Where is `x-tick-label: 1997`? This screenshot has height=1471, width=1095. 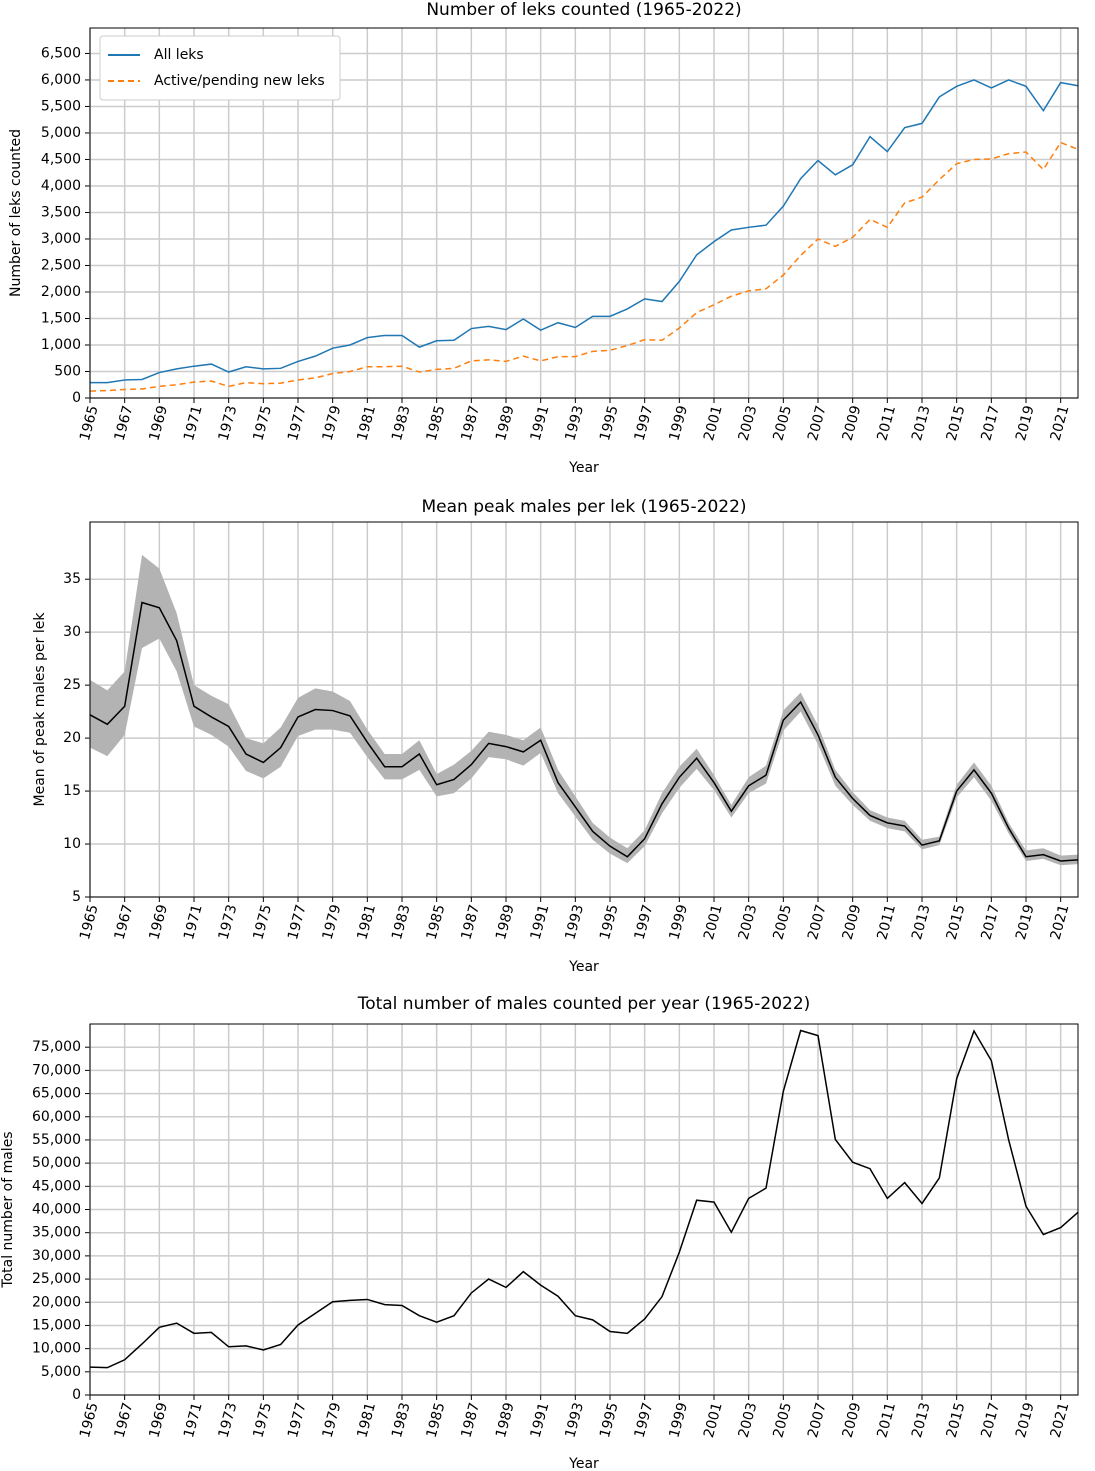
x-tick-label: 1997 is located at coordinates (644, 1420).